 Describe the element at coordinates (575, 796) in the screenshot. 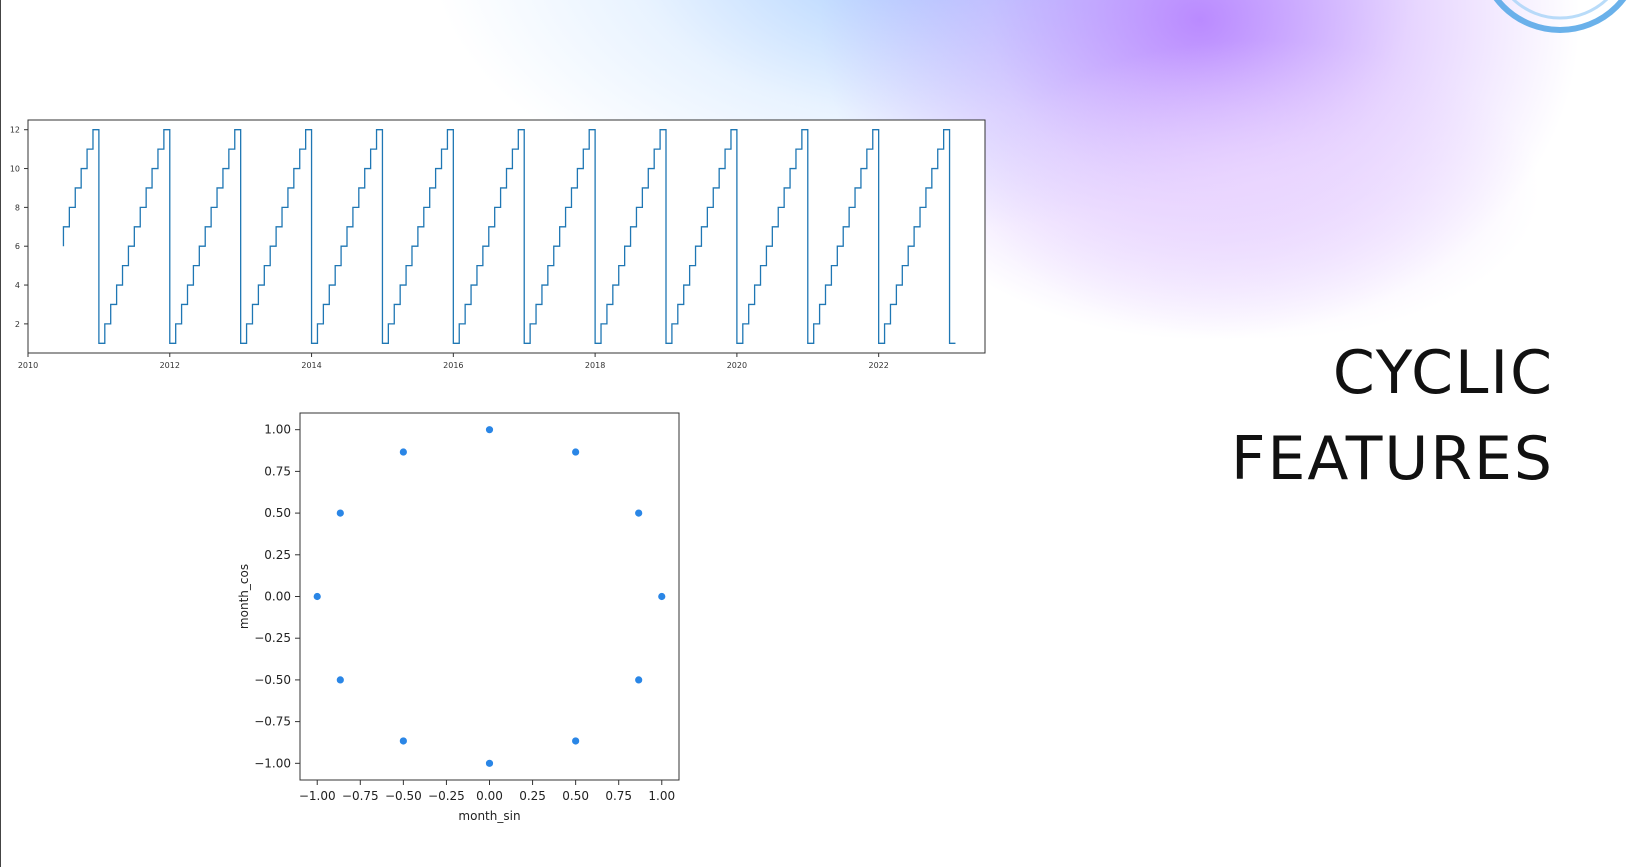

I see `scatter-x-tick-label: 0.50` at that location.